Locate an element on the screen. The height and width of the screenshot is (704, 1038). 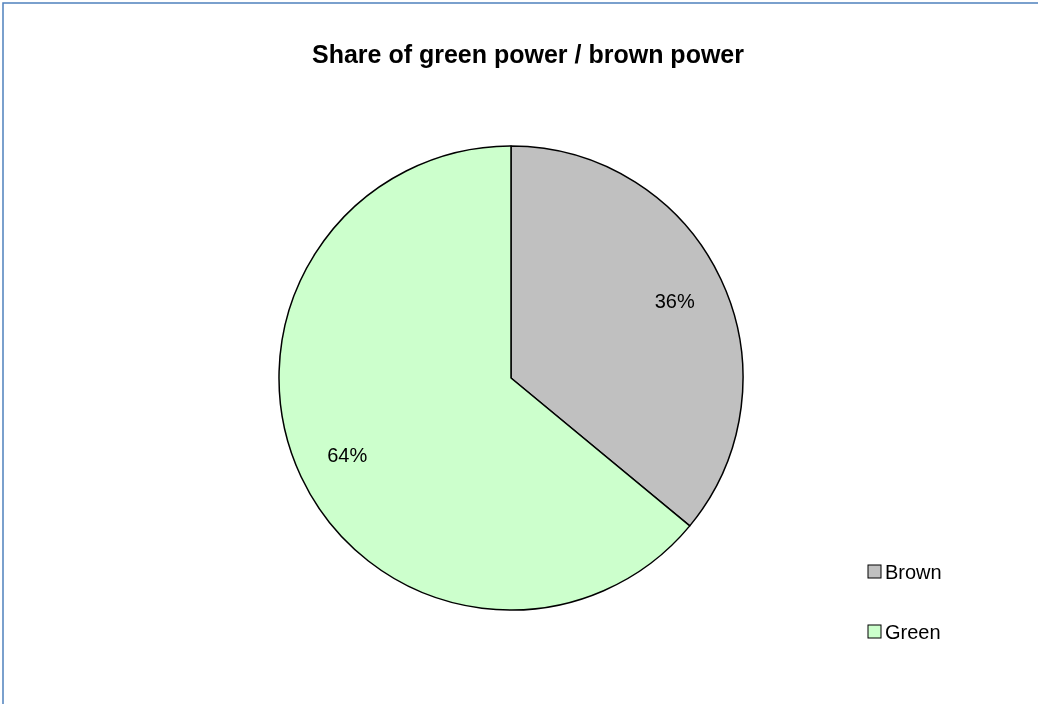
data-label: 36% is located at coordinates (674, 300).